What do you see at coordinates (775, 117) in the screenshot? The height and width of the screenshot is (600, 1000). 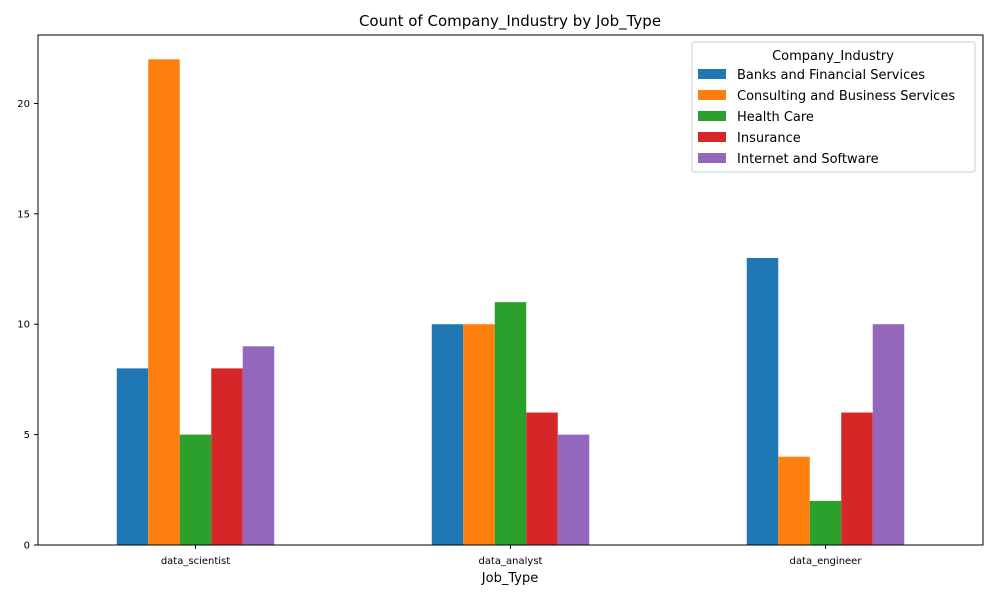 I see `legend-label: Health Care` at bounding box center [775, 117].